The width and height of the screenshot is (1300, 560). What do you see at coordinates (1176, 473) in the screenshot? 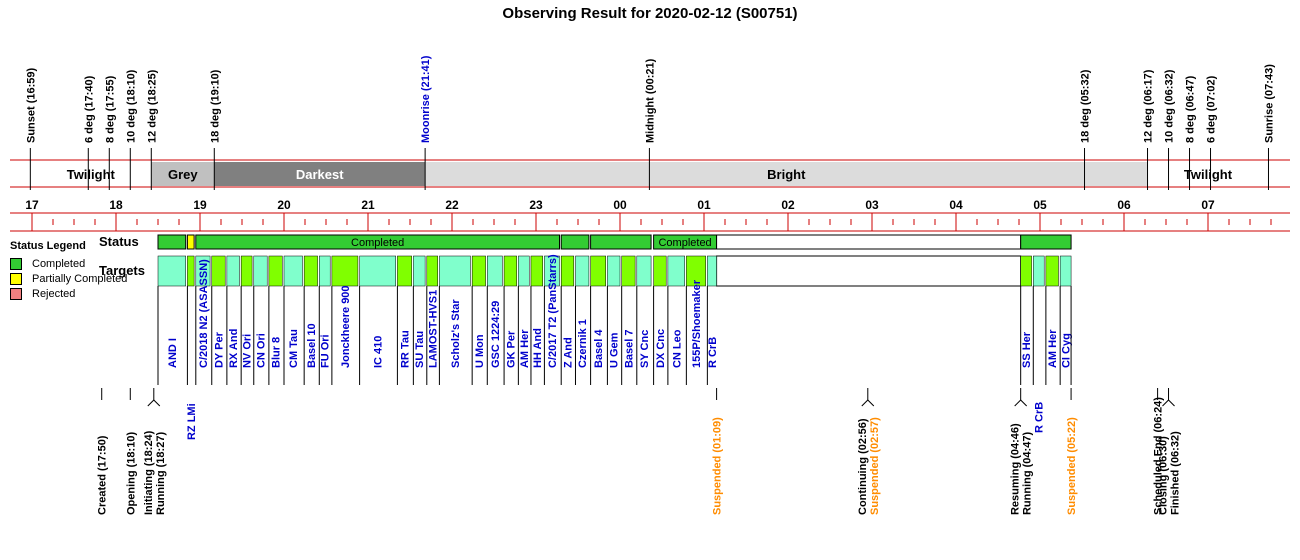
I see `event-label-8-1: Finished (06:32)` at bounding box center [1176, 473].